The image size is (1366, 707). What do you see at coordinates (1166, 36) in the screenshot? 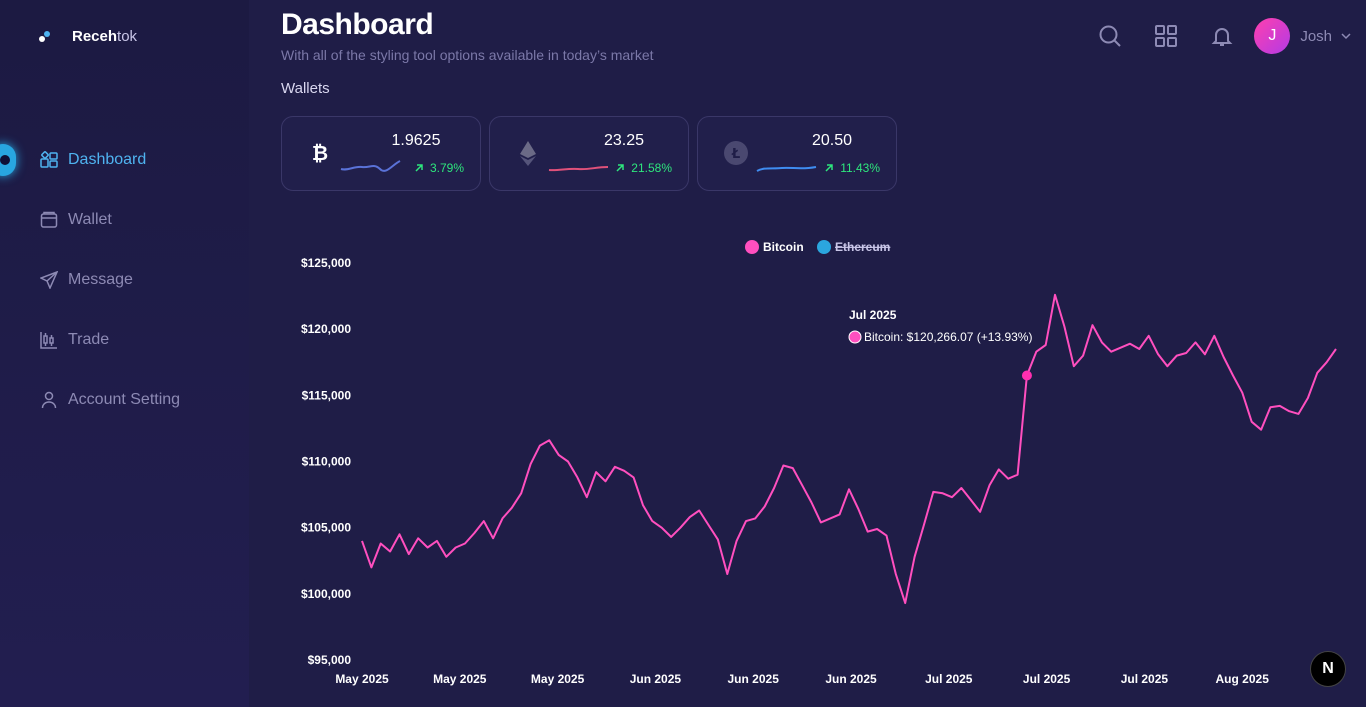
I see `apps-grid-icon` at bounding box center [1166, 36].